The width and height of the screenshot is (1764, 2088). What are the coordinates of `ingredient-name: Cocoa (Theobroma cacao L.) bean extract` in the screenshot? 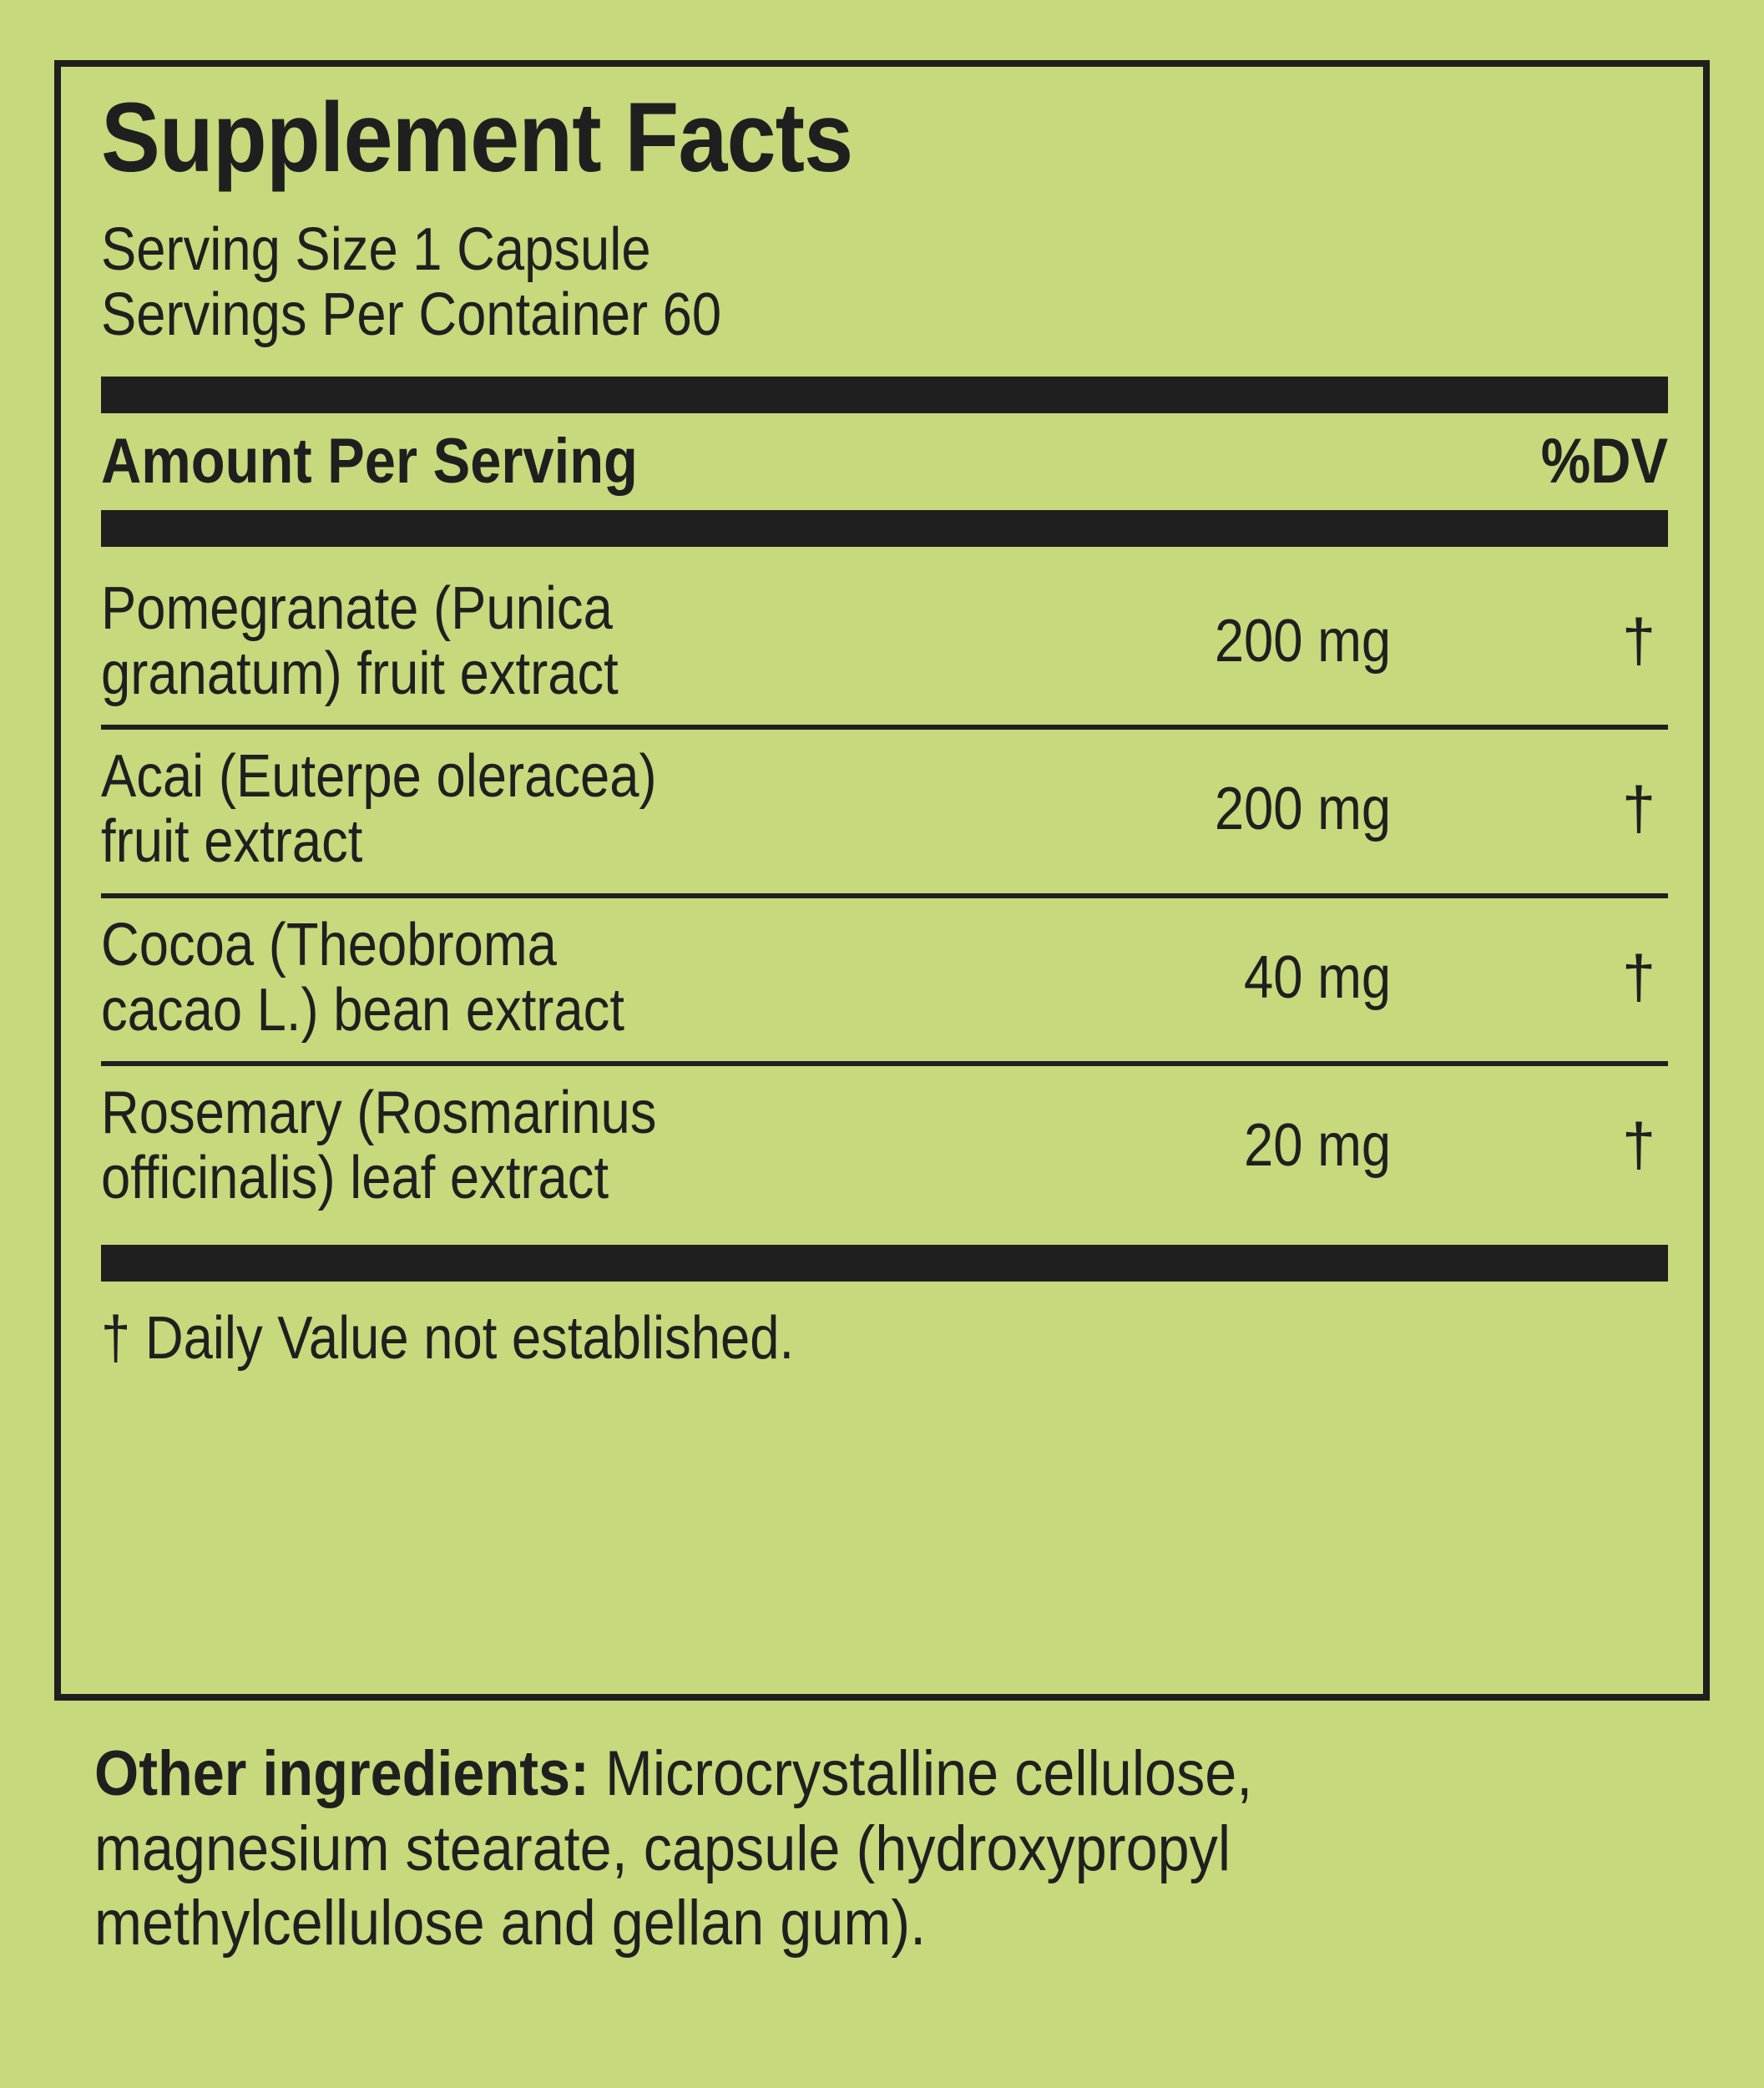 It's located at (472, 978).